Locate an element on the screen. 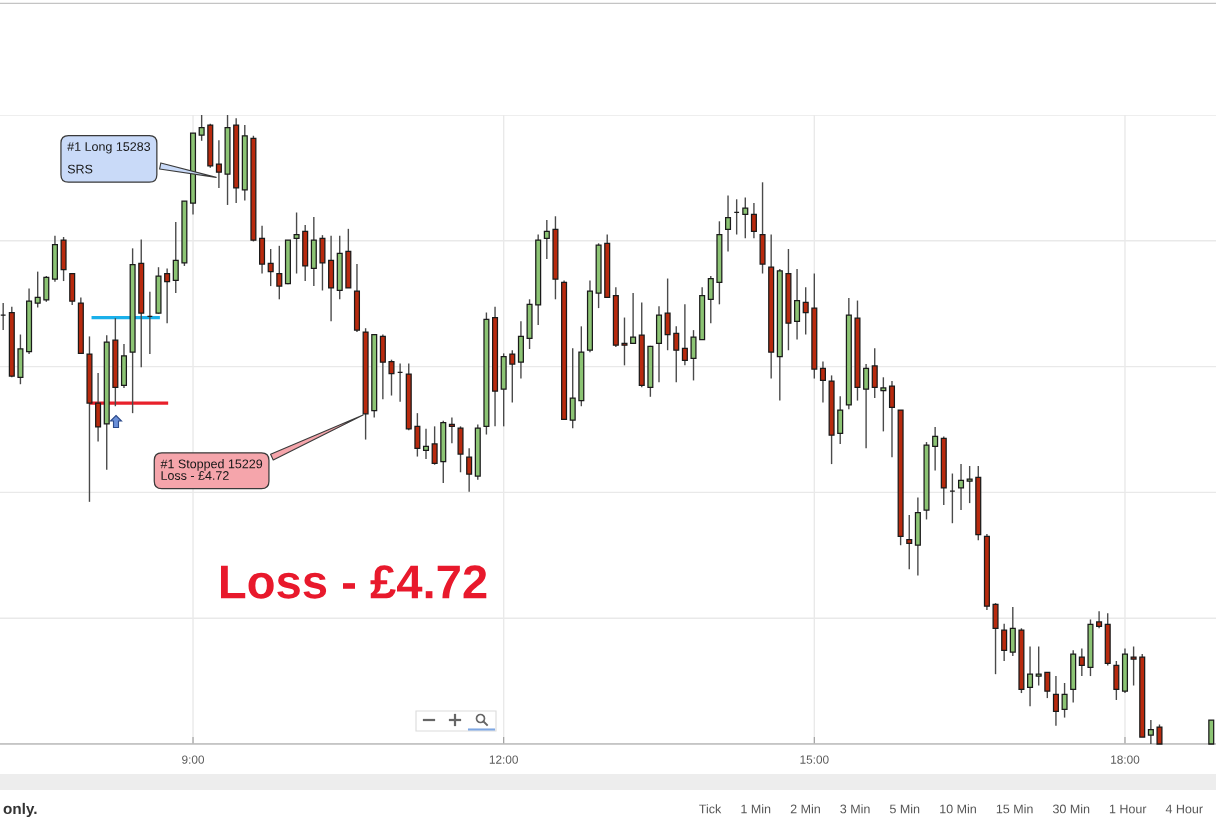  annotation: #1 Stopped 15229 Loss - £4.72 is located at coordinates (211, 469).